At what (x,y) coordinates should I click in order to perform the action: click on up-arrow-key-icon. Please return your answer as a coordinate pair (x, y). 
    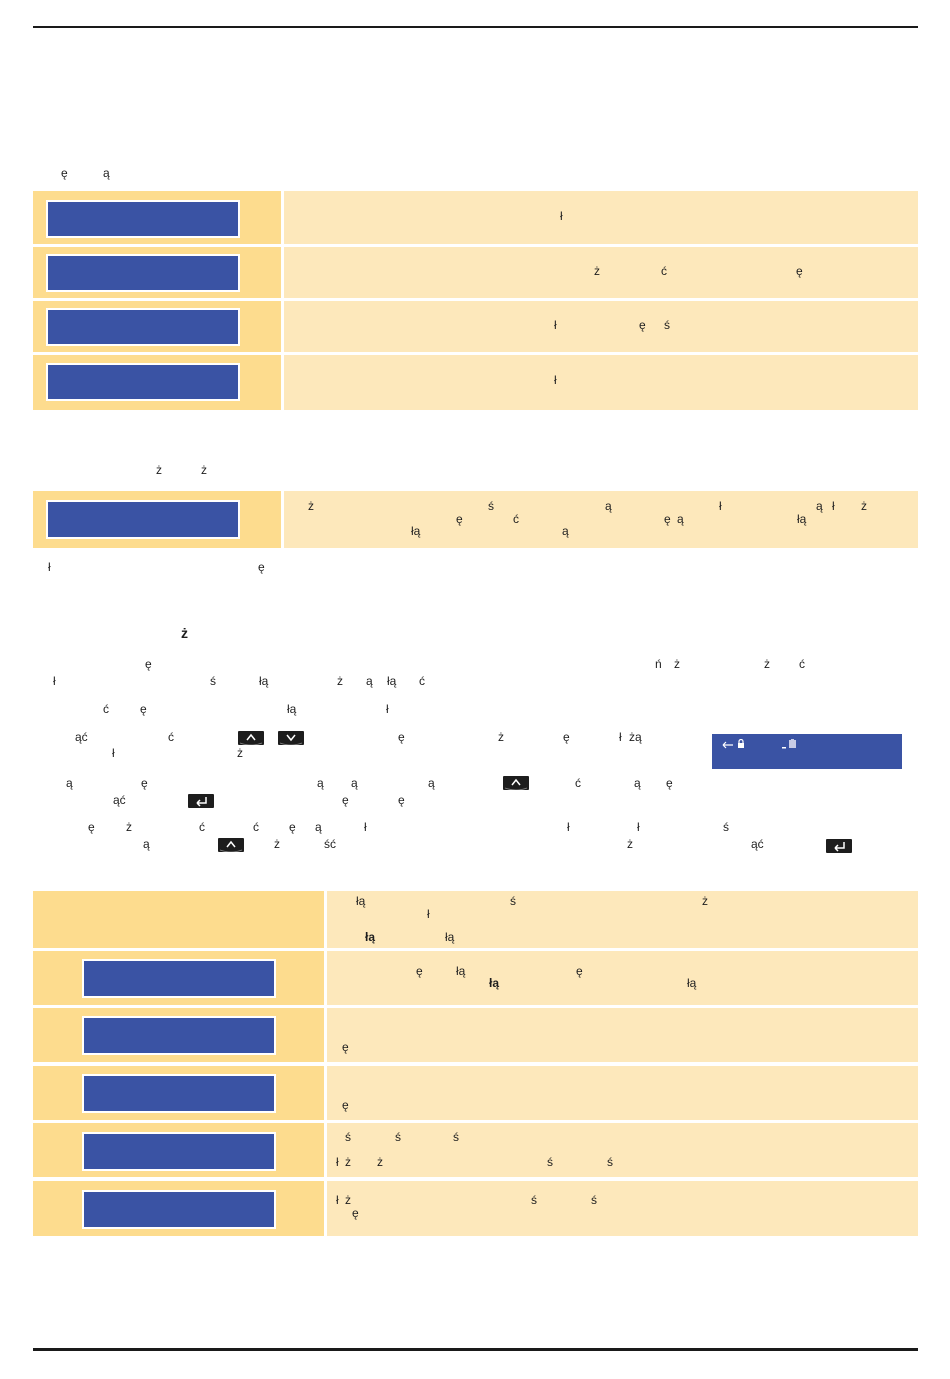
    Looking at the image, I should click on (231, 845).